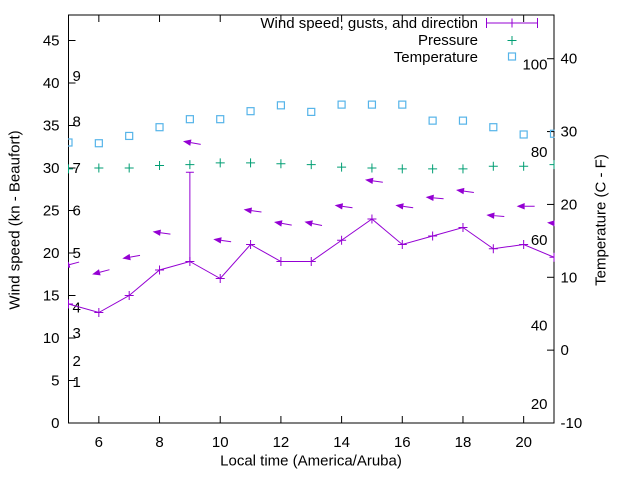 The height and width of the screenshot is (480, 640). What do you see at coordinates (51, 338) in the screenshot?
I see `y-left-tick-label: 10` at bounding box center [51, 338].